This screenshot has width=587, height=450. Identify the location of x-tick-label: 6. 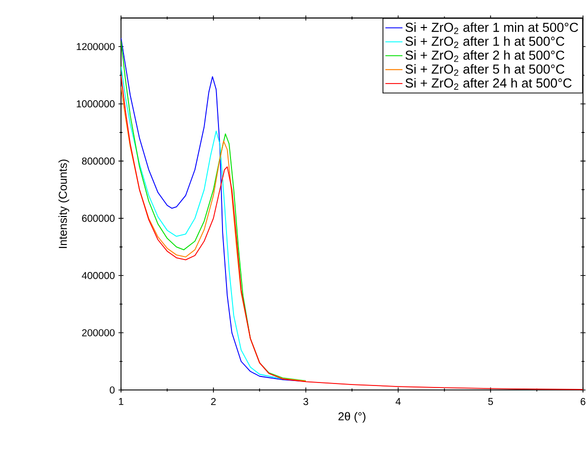
(583, 402).